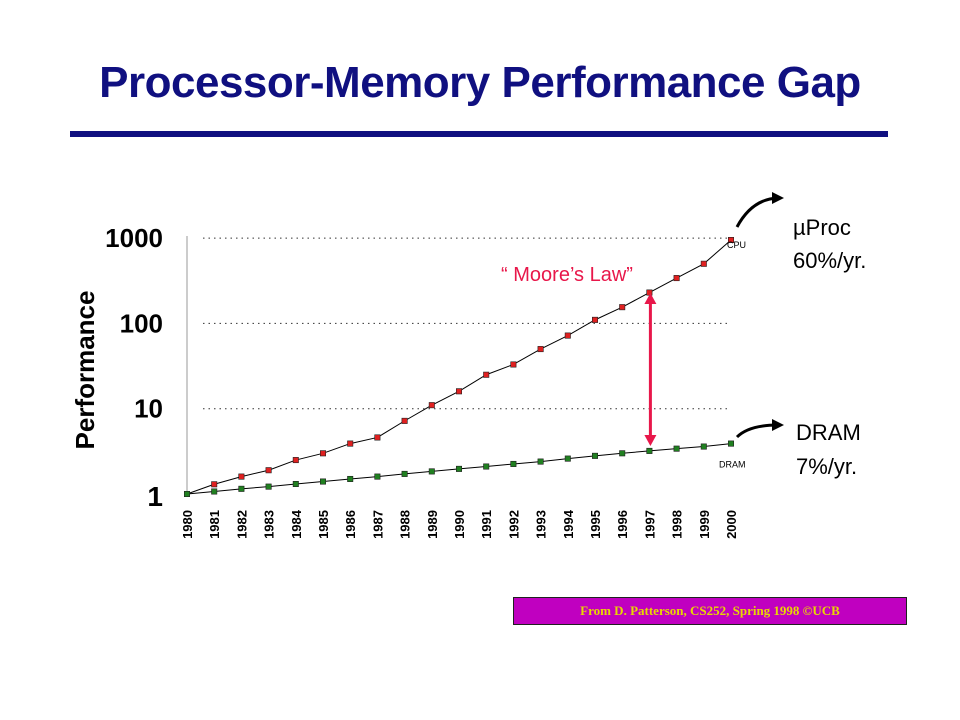  Describe the element at coordinates (568, 524) in the screenshot. I see `x-tick-label: 1994` at that location.